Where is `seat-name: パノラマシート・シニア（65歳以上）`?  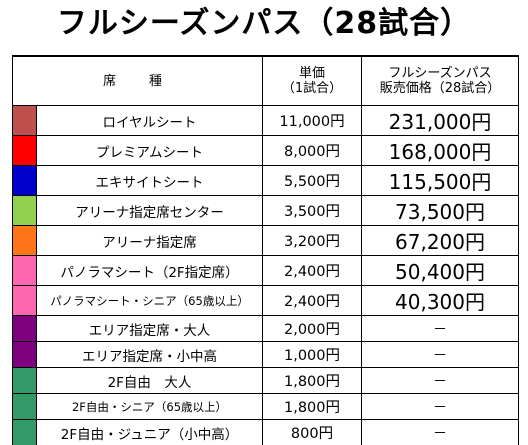 seat-name: パノラマシート・シニア（65歳以上） is located at coordinates (150, 301).